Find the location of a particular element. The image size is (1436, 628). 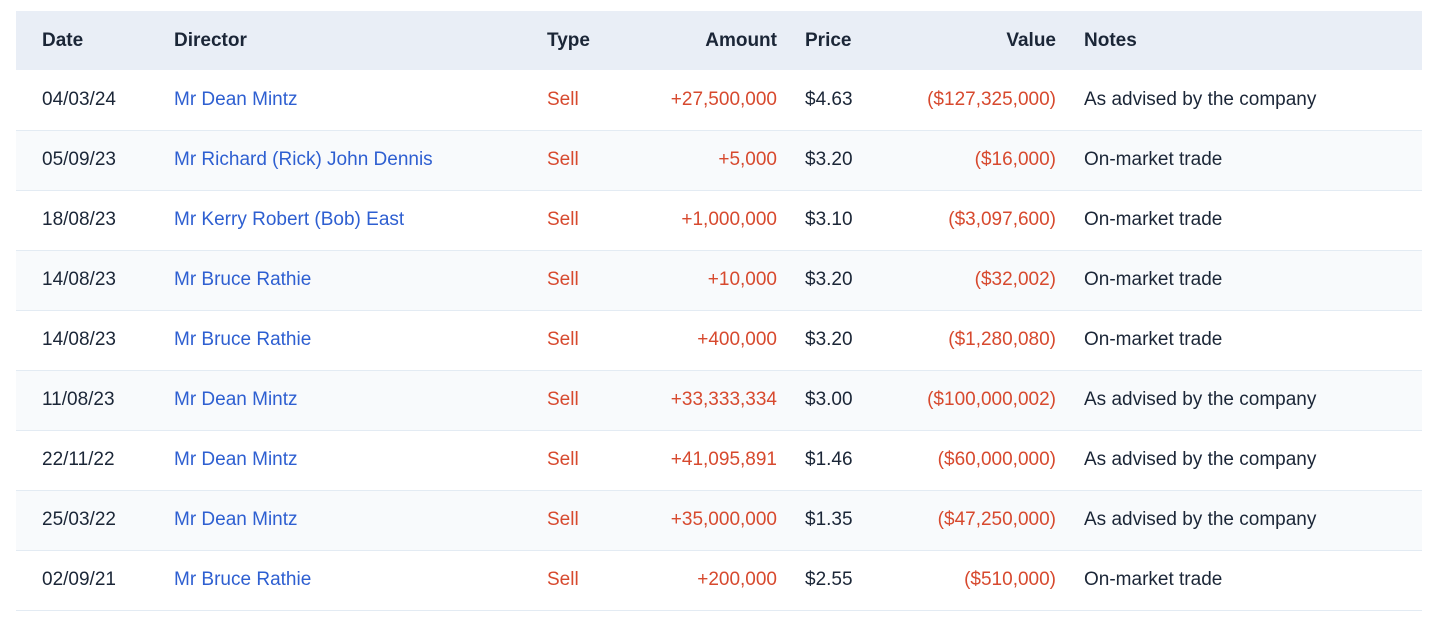

cell-value: ($60,000,000) is located at coordinates (996, 459).